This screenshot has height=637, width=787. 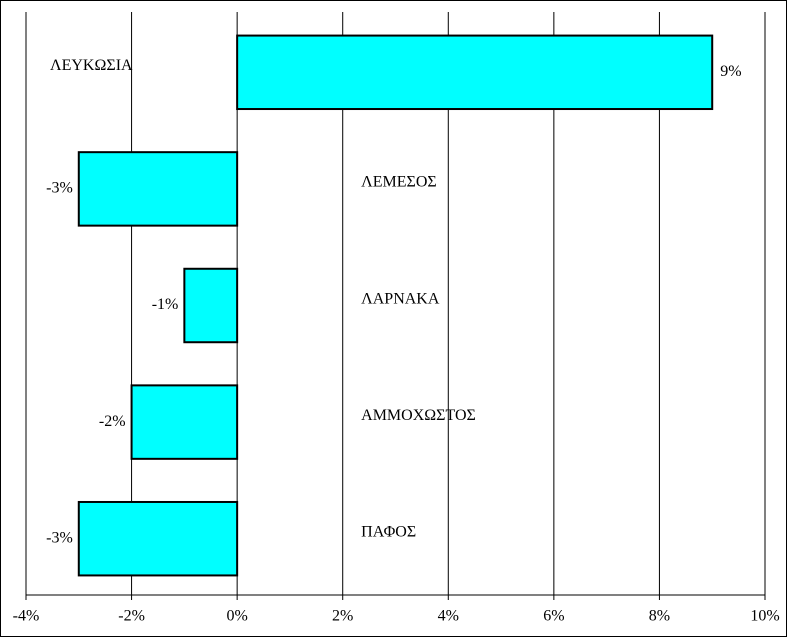 What do you see at coordinates (342, 616) in the screenshot?
I see `x-tick-label: 2%` at bounding box center [342, 616].